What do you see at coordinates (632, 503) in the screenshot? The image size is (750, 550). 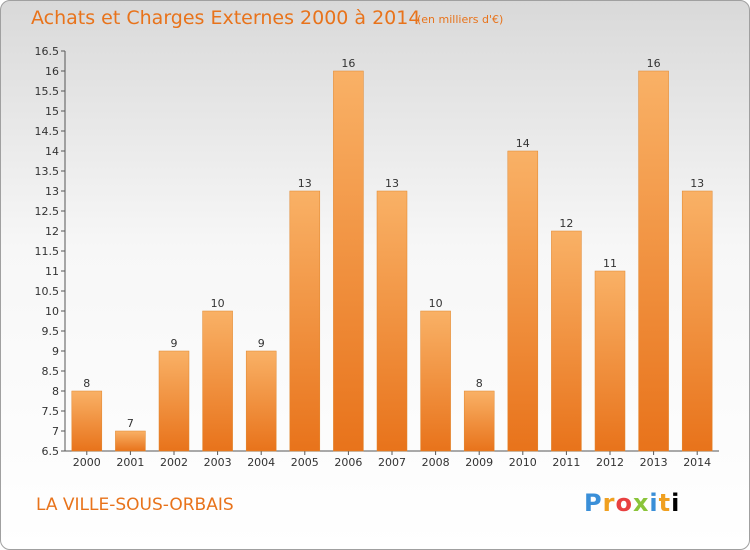 I see `proxiti-logo: Proxiti` at bounding box center [632, 503].